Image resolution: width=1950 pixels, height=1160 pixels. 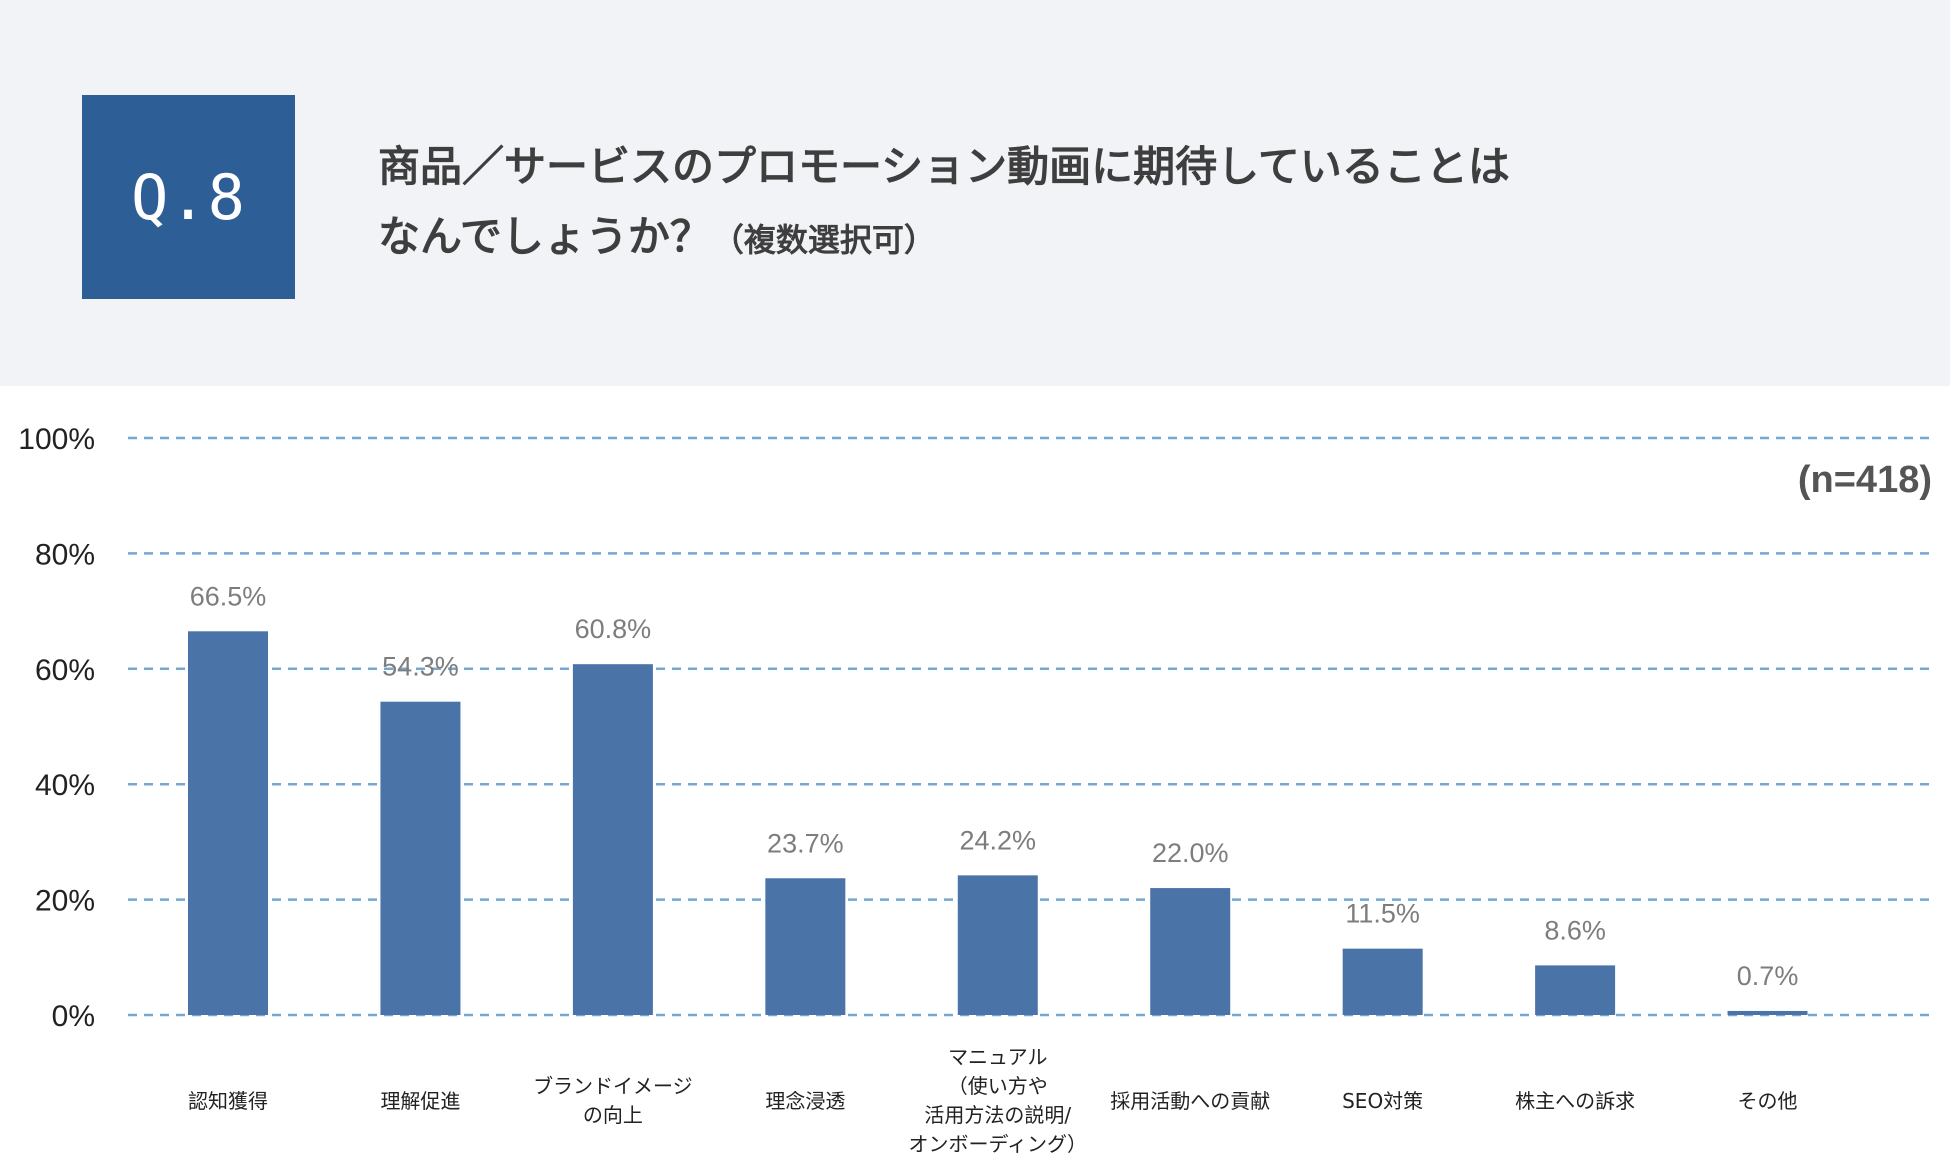 I want to click on value-label: 8.6%, so click(x=1575, y=930).